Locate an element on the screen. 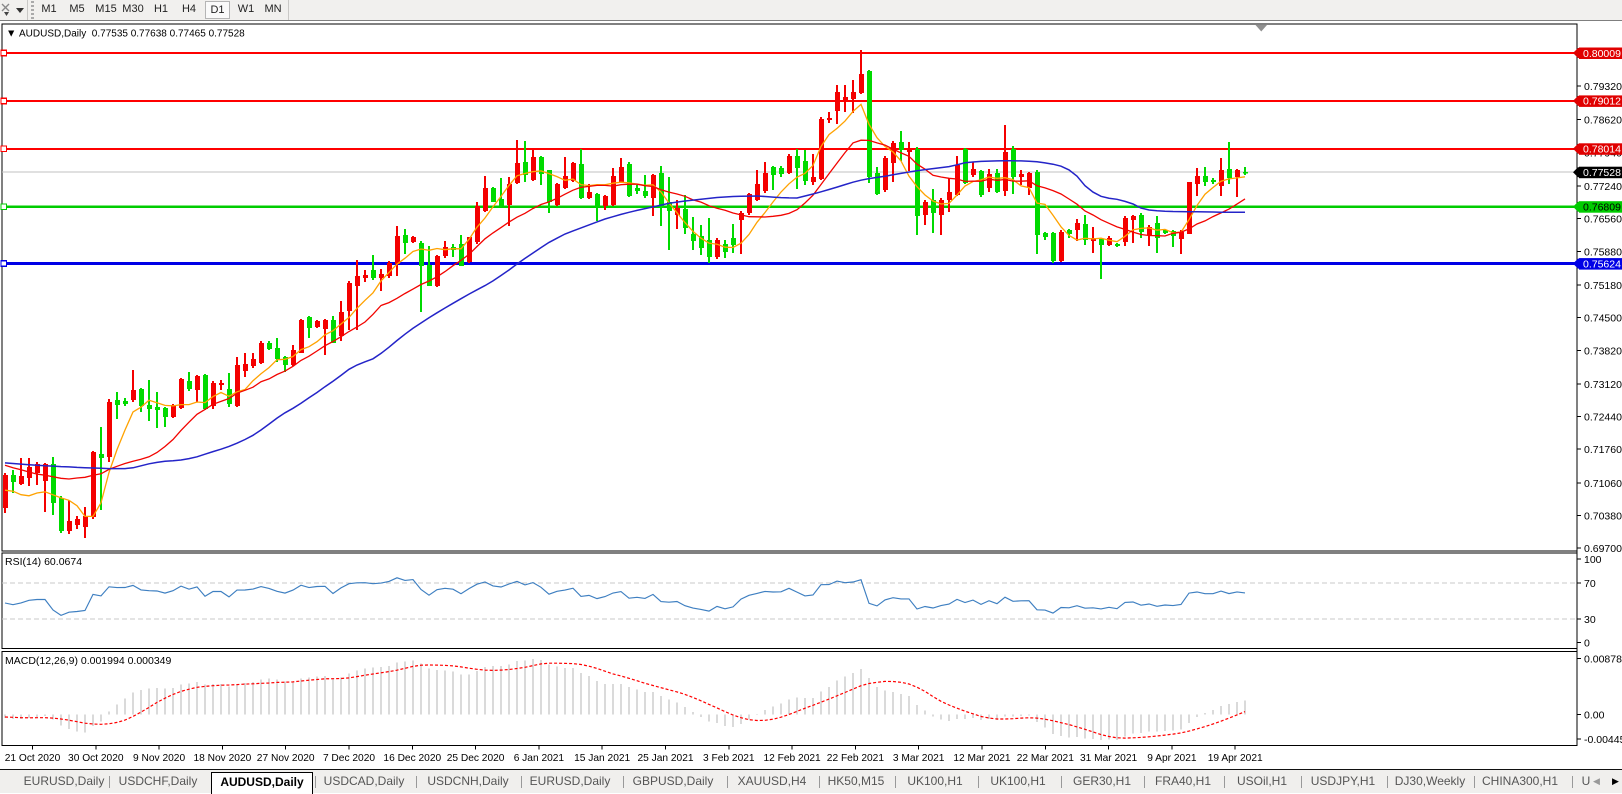 The image size is (1622, 794). svg-text: 12 Mar 2021 is located at coordinates (982, 758).